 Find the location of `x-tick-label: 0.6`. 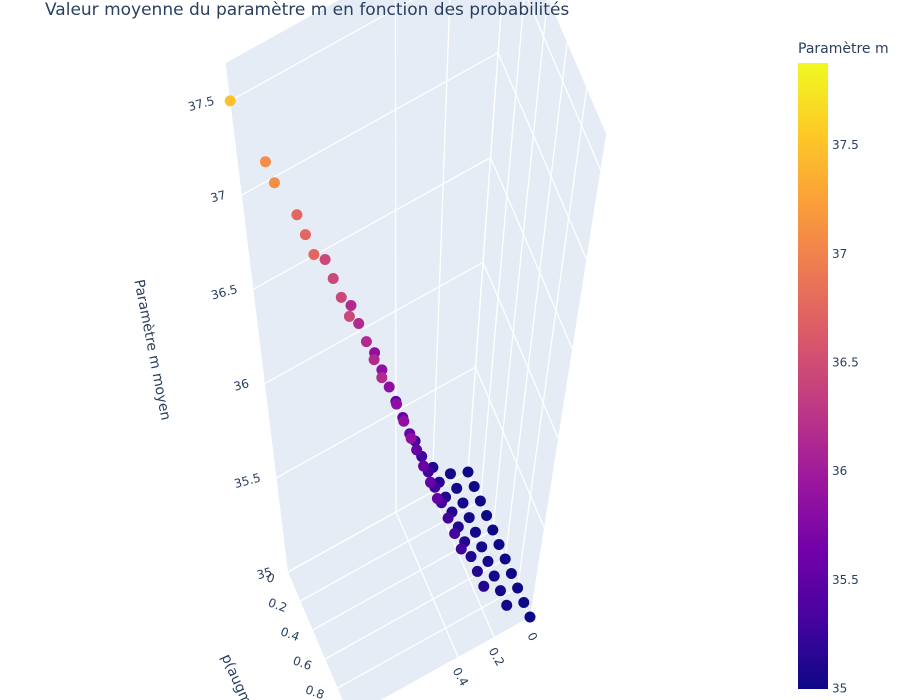

x-tick-label: 0.6 is located at coordinates (302, 663).